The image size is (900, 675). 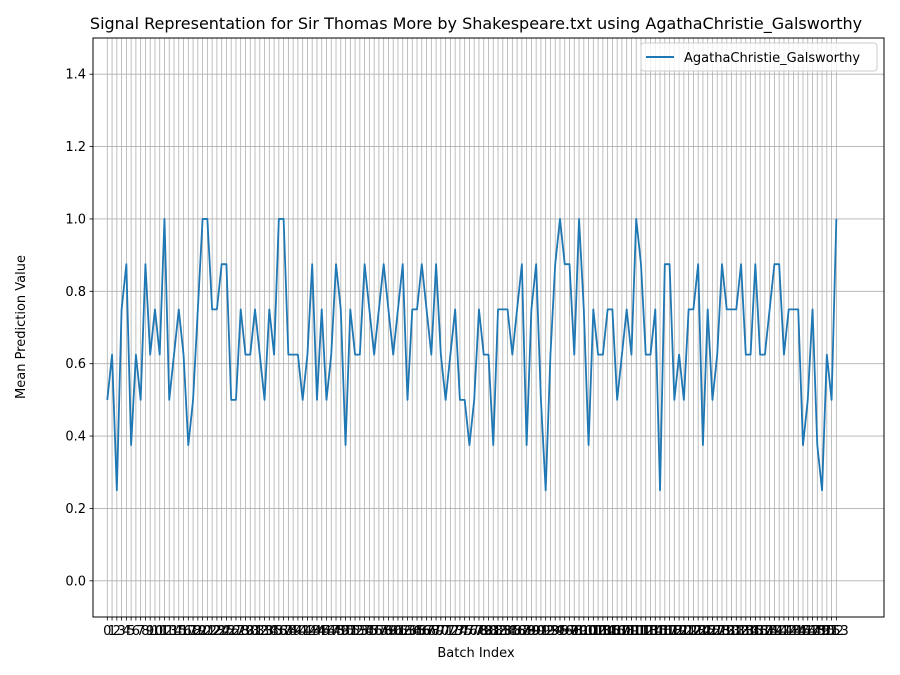 I want to click on x-tick-label: 126, so click(x=707, y=631).